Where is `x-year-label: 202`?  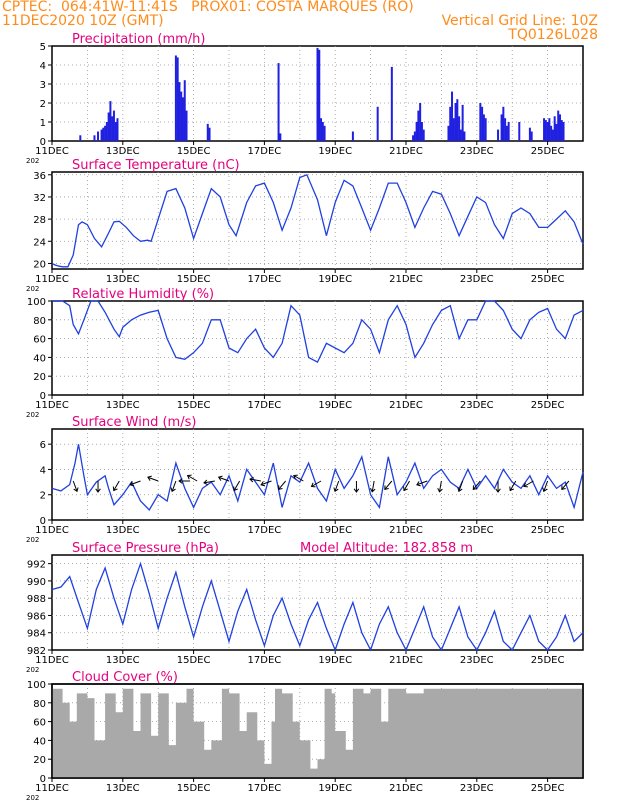
x-year-label: 202 is located at coordinates (32, 670).